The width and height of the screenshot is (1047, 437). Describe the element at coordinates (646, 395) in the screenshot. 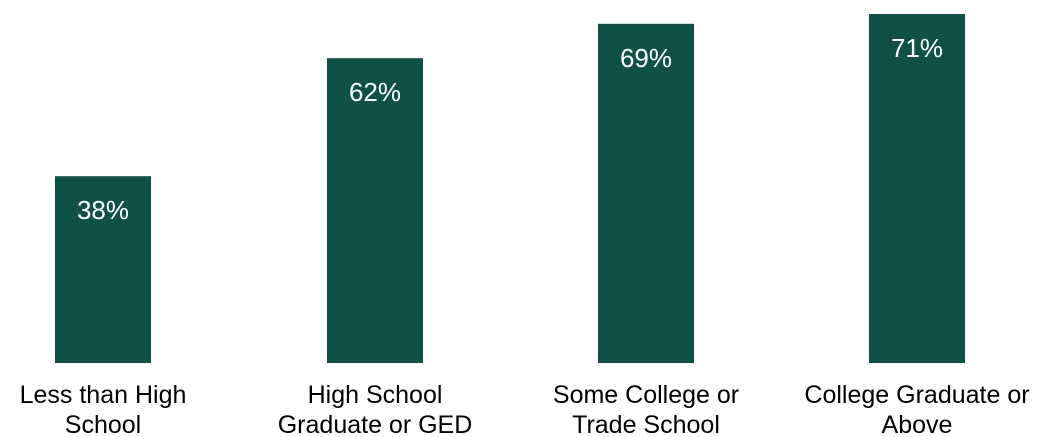

I see `category-label-line: Some College or` at that location.